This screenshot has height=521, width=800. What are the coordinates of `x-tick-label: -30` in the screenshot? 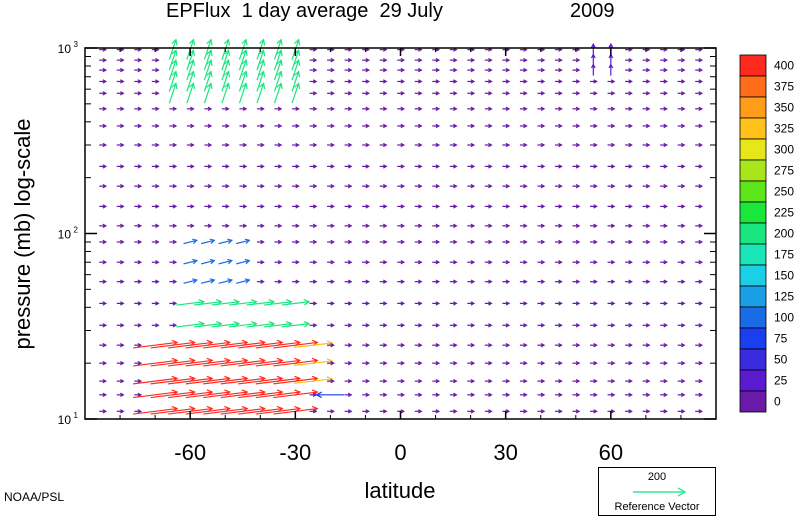 It's located at (295, 452).